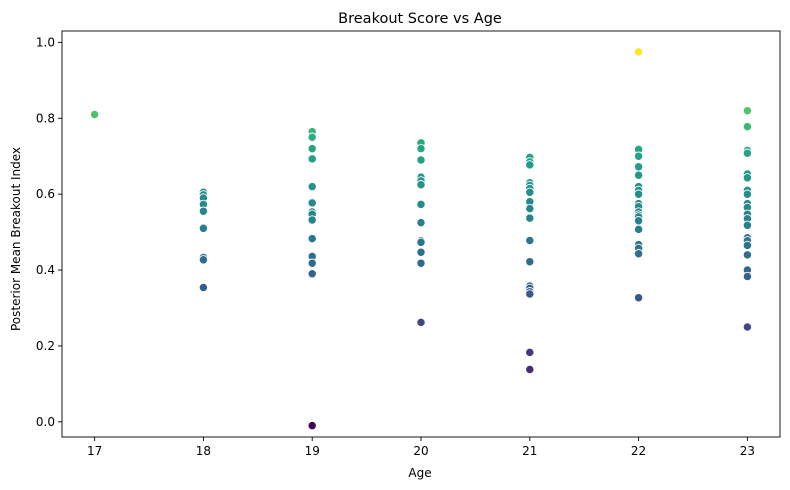  I want to click on x-tick-label: 19, so click(312, 451).